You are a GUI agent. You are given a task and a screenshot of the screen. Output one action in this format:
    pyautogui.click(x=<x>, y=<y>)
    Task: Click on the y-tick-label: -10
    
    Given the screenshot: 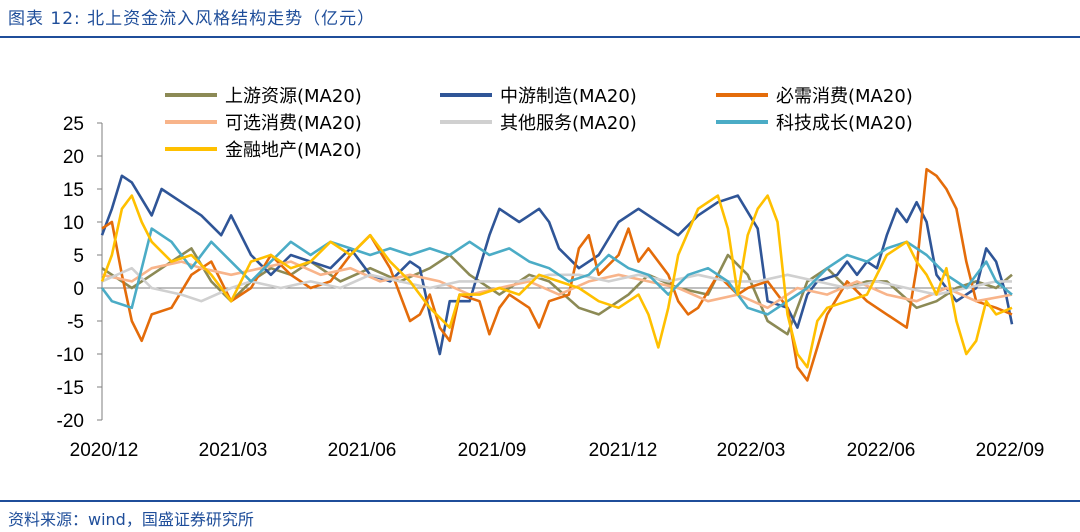 What is the action you would take?
    pyautogui.click(x=70, y=355)
    